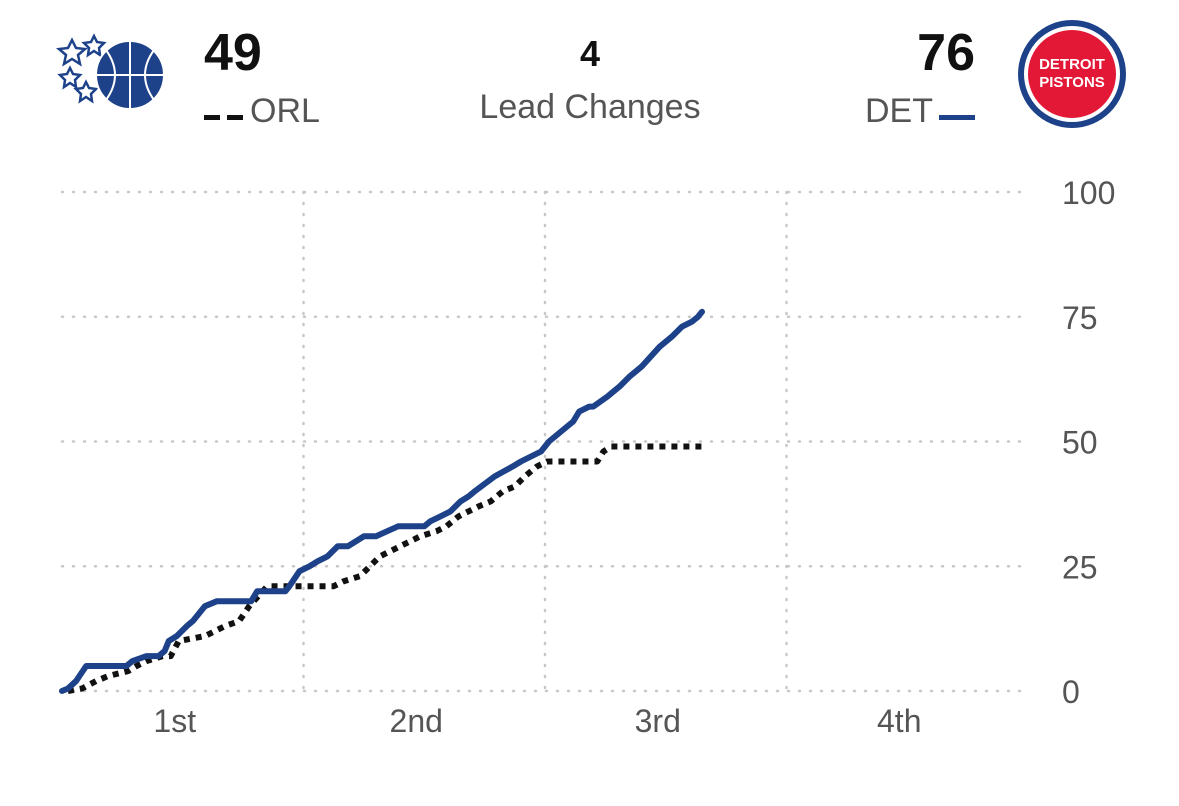  I want to click on orl-legend: ORL, so click(262, 111).